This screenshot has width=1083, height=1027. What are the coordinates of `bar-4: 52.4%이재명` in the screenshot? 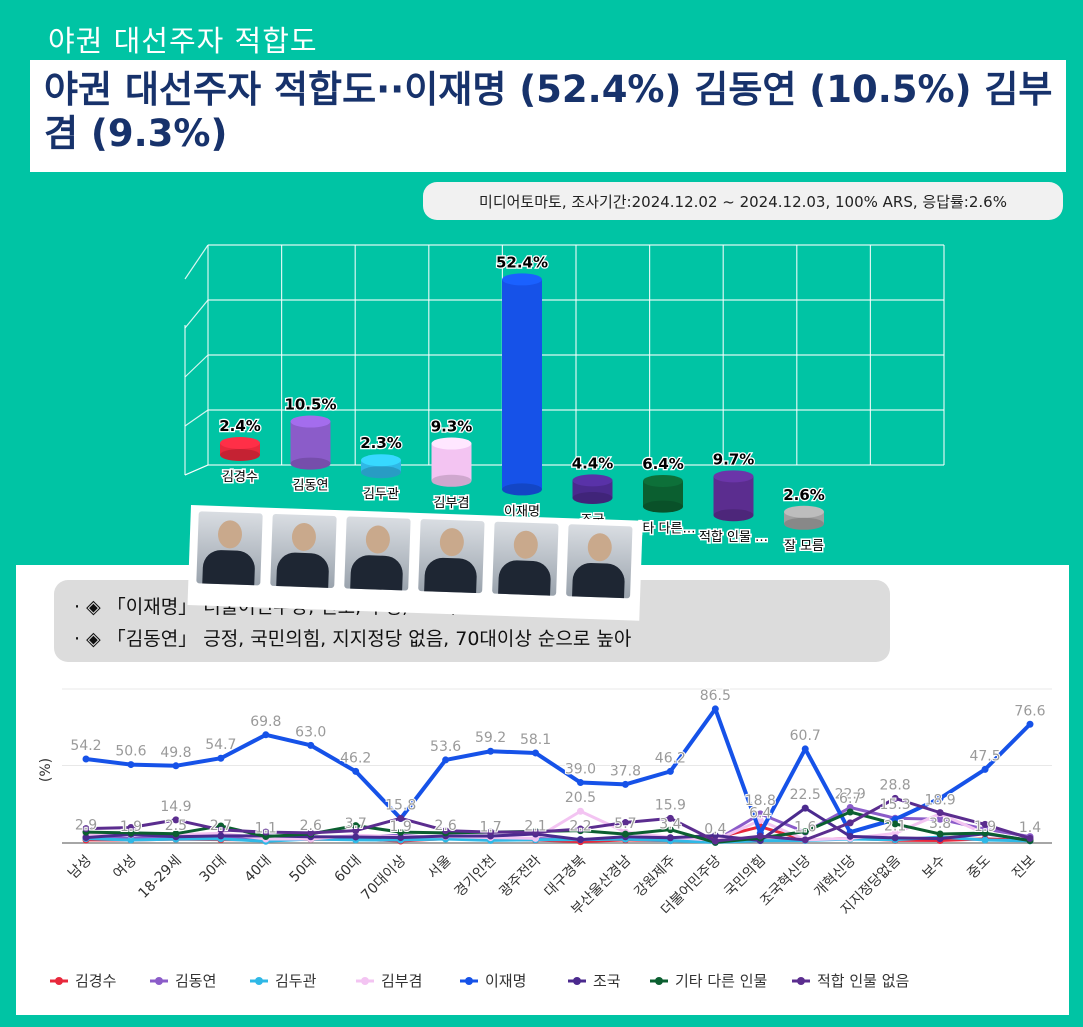 It's located at (522, 386).